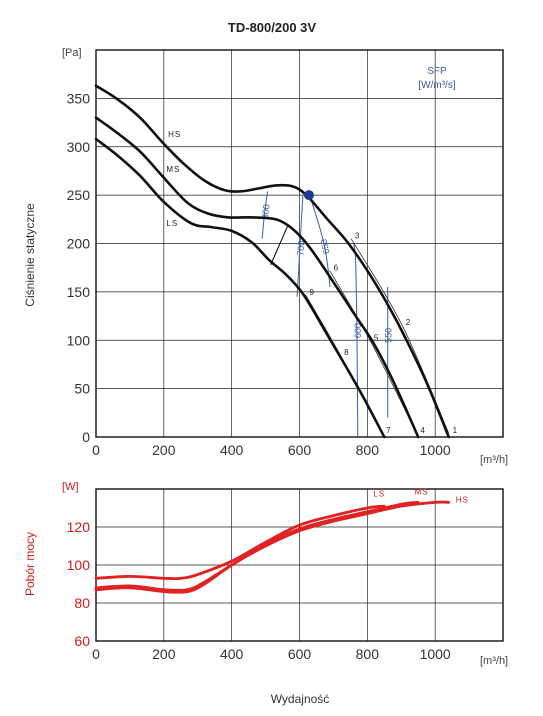 Image resolution: width=543 pixels, height=716 pixels. What do you see at coordinates (436, 85) in the screenshot?
I see `sfp-unit: [W/m³/s]` at bounding box center [436, 85].